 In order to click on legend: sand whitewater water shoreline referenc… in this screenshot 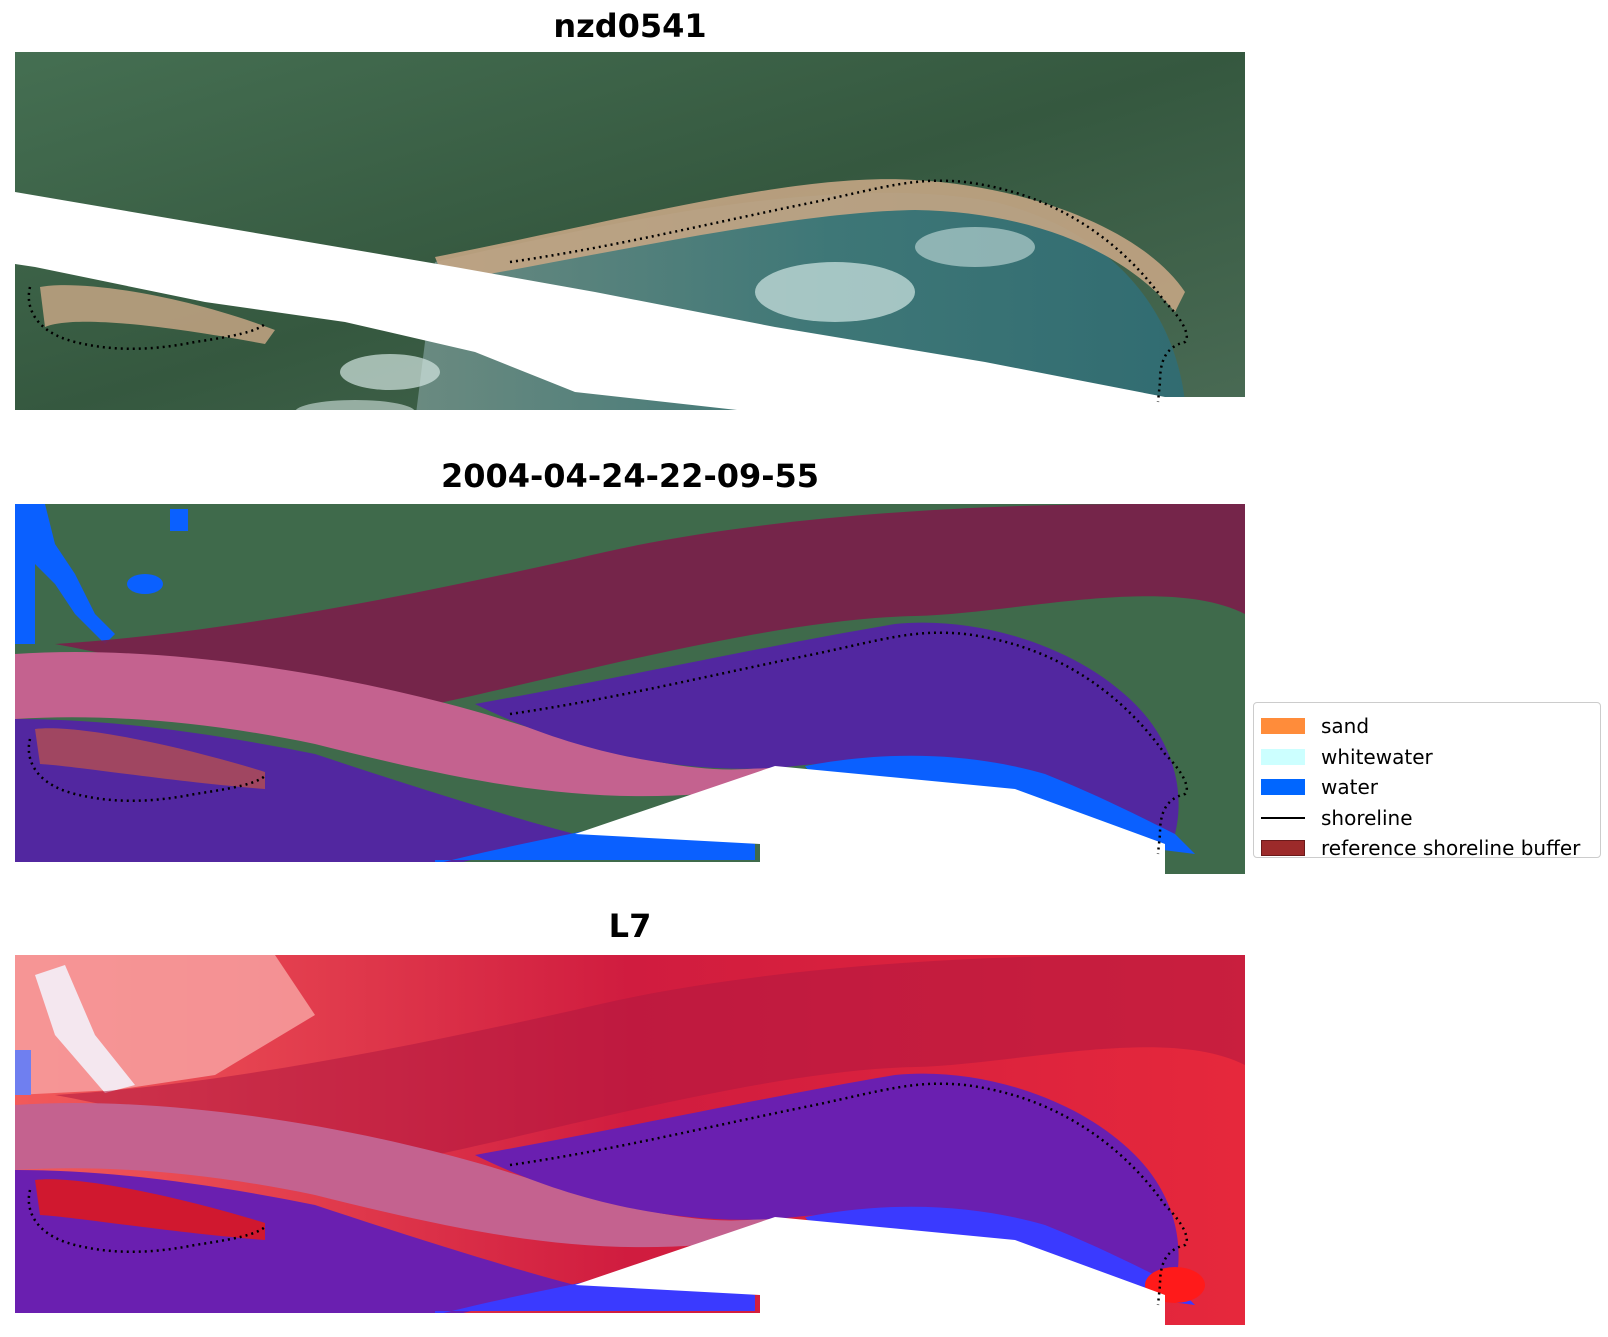, I will do `click(1427, 781)`.